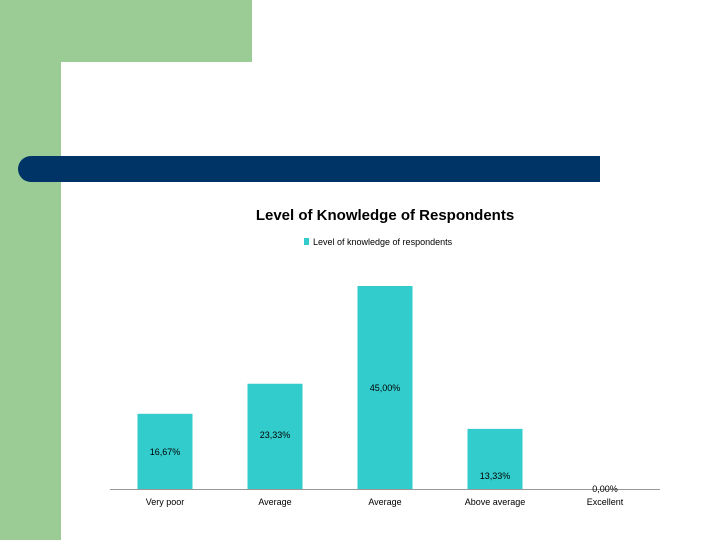 The image size is (720, 540). I want to click on legend-label: Level of knowledge of respondents, so click(383, 242).